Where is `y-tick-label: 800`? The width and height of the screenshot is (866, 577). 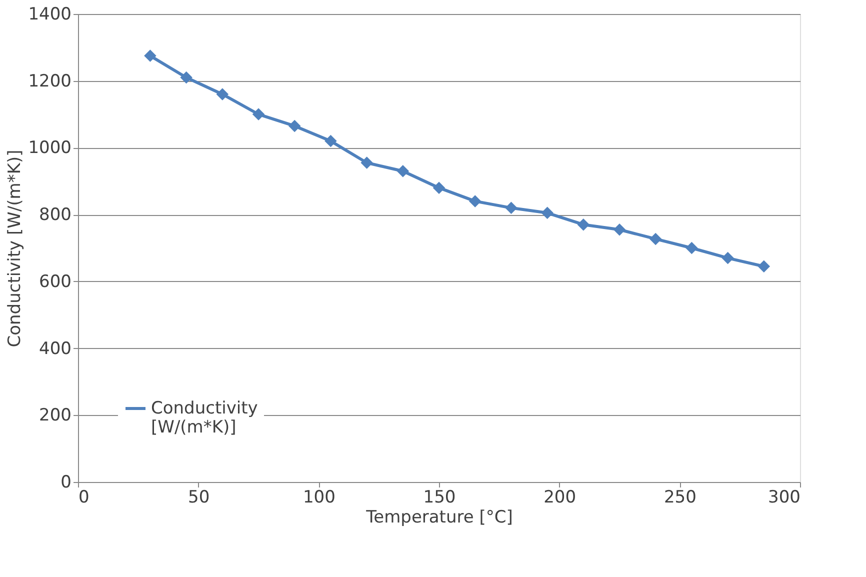 y-tick-label: 800 is located at coordinates (55, 215).